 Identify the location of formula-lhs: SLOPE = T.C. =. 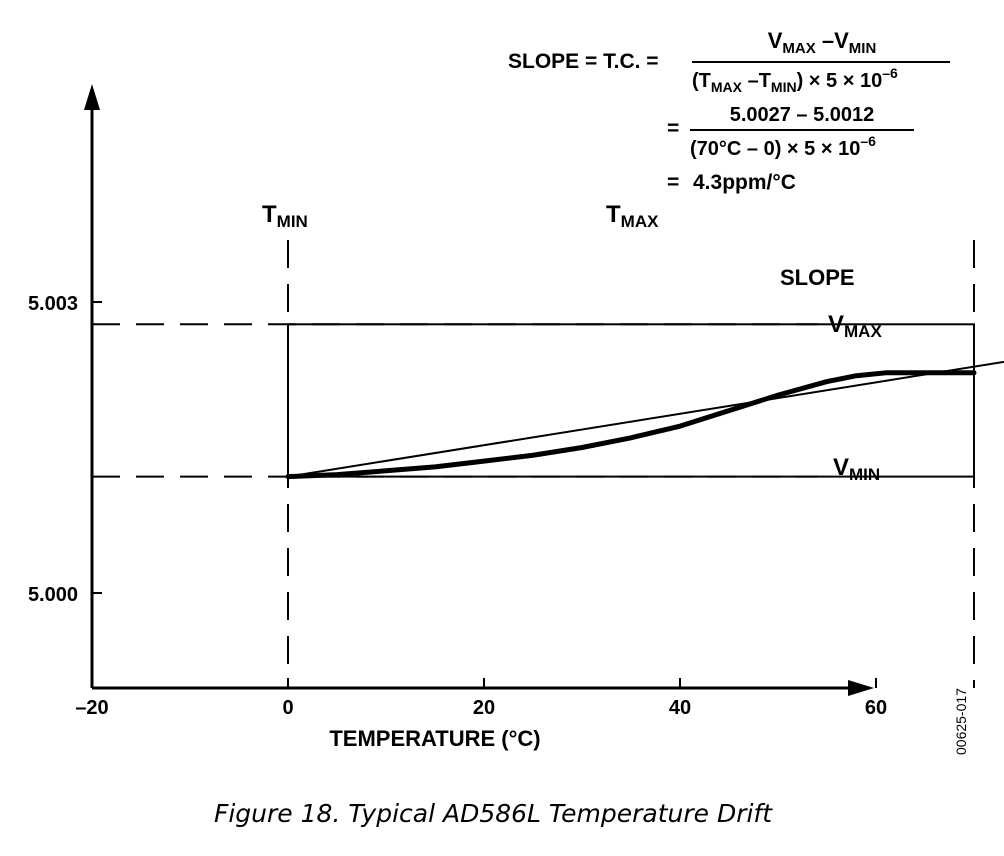
(583, 61).